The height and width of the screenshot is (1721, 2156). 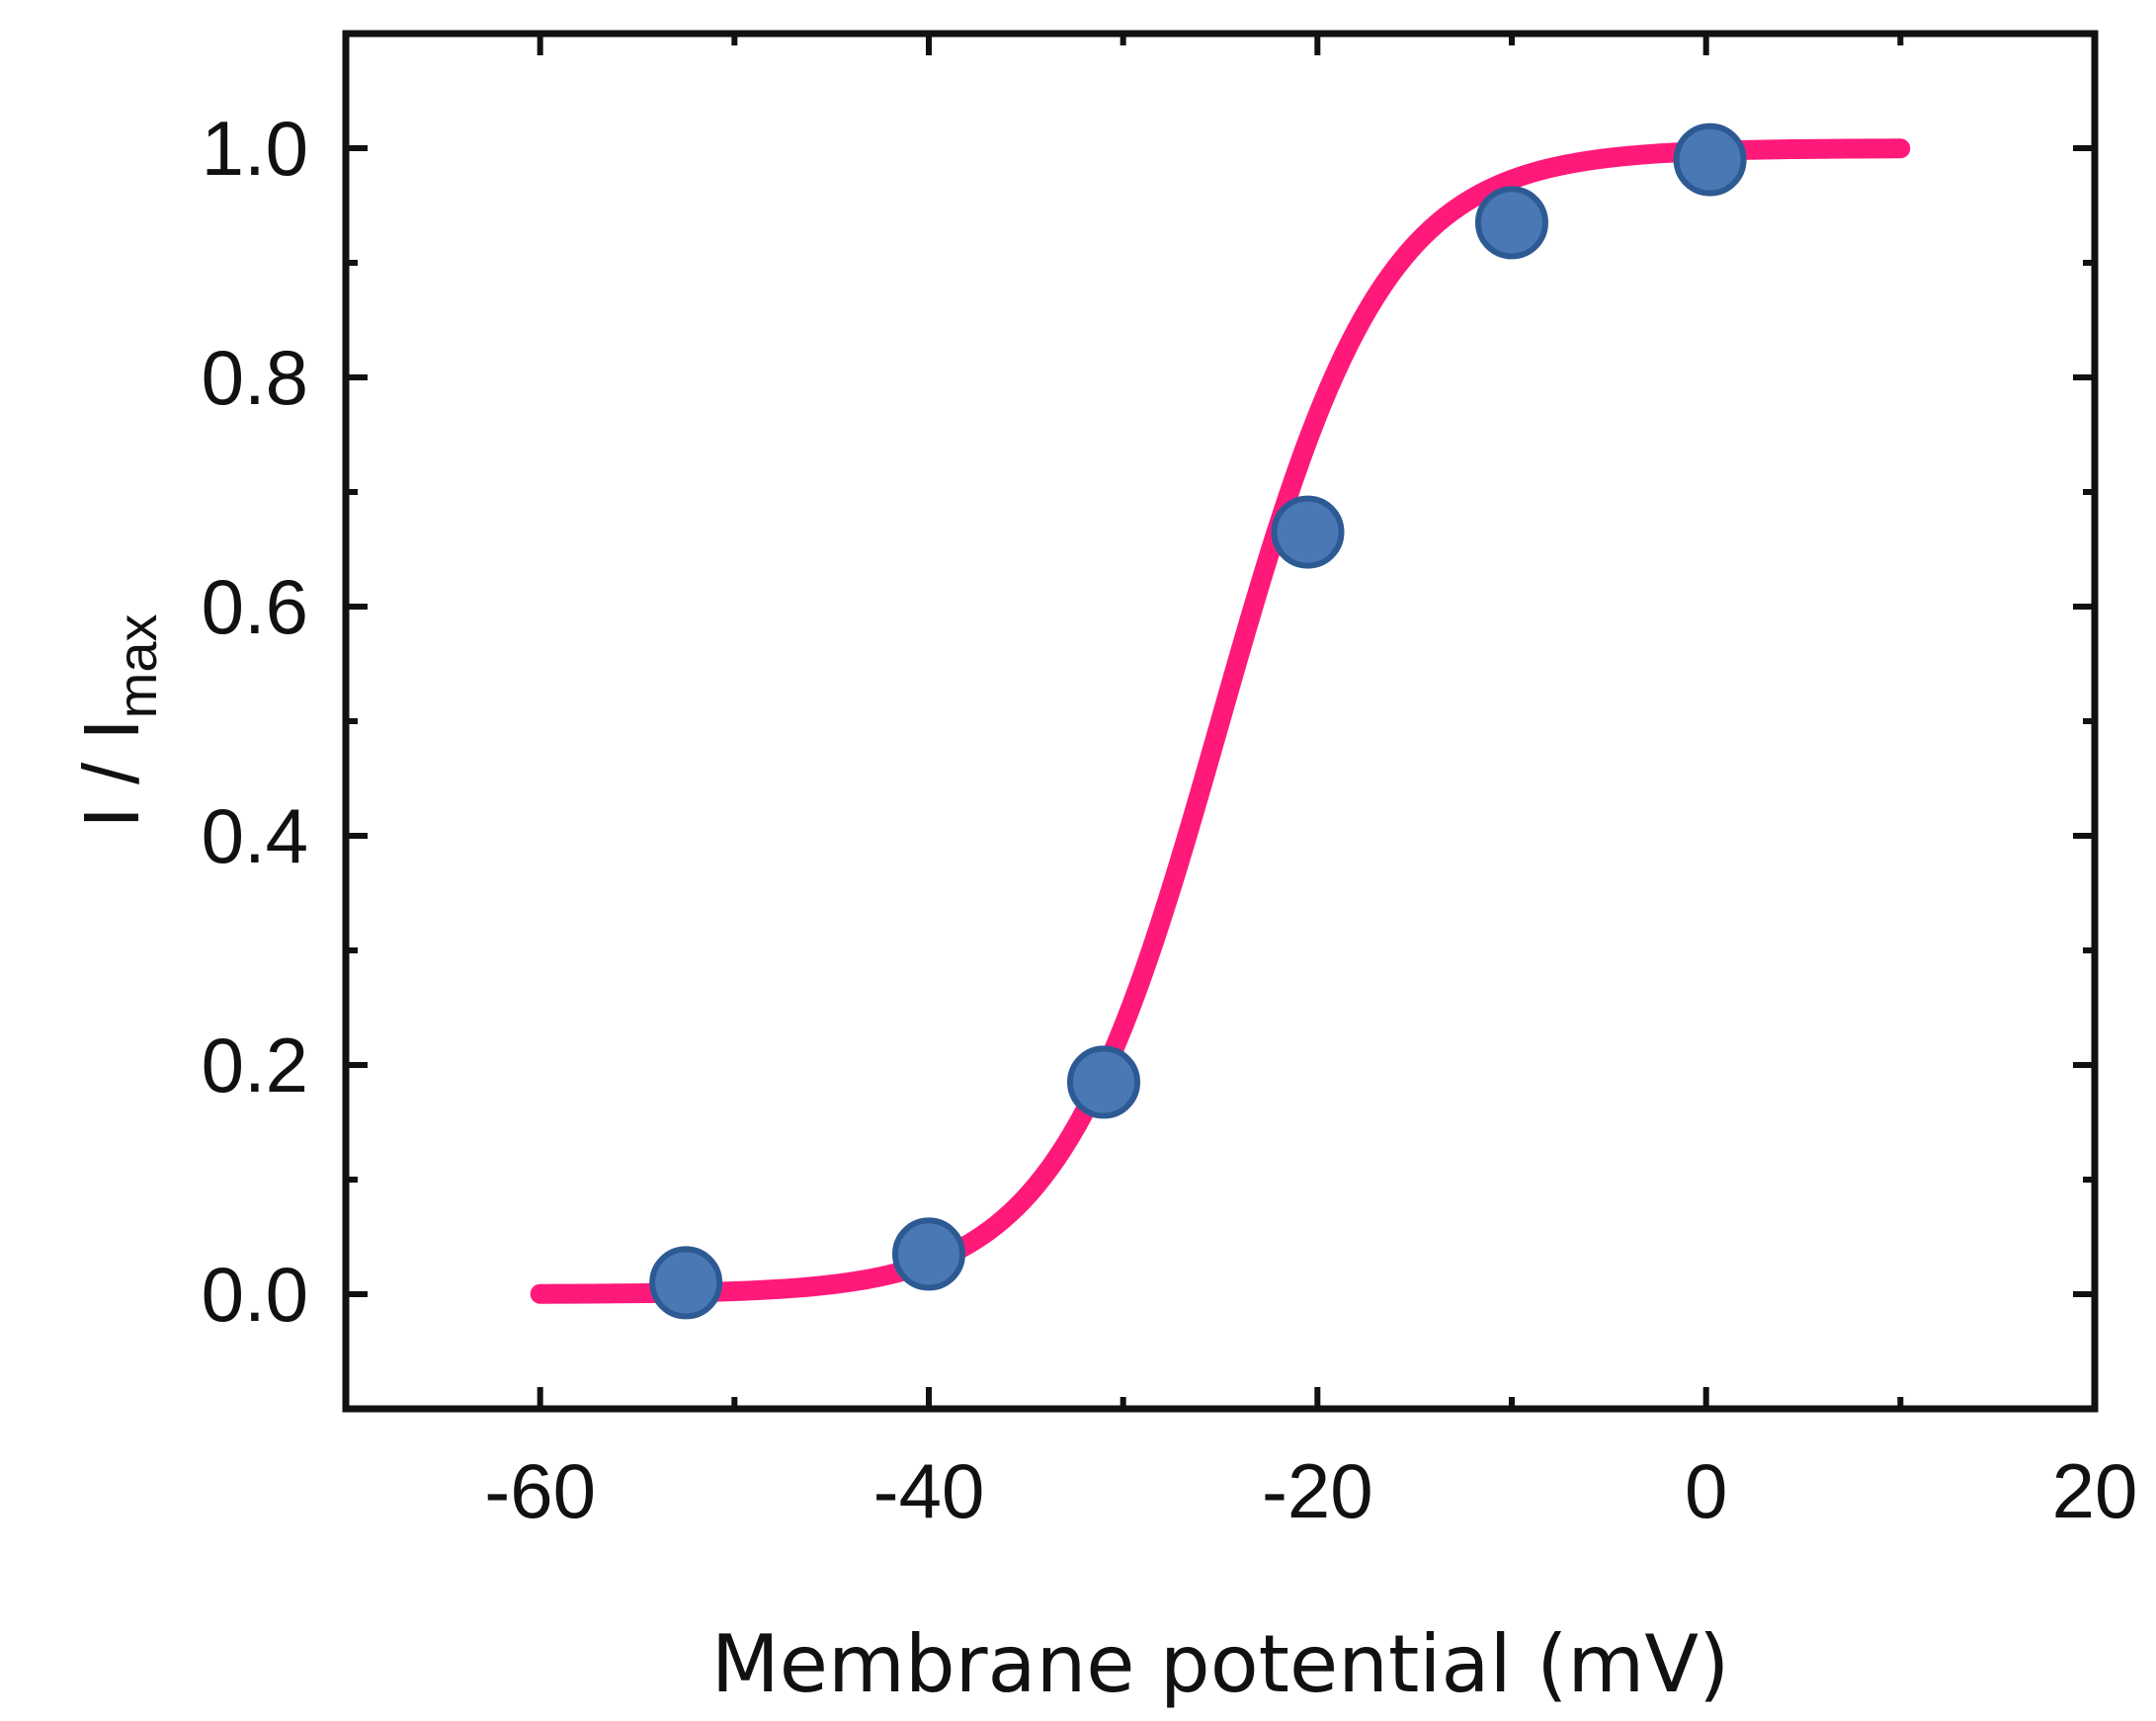 I want to click on y-tick-label: 0.2, so click(x=255, y=1065).